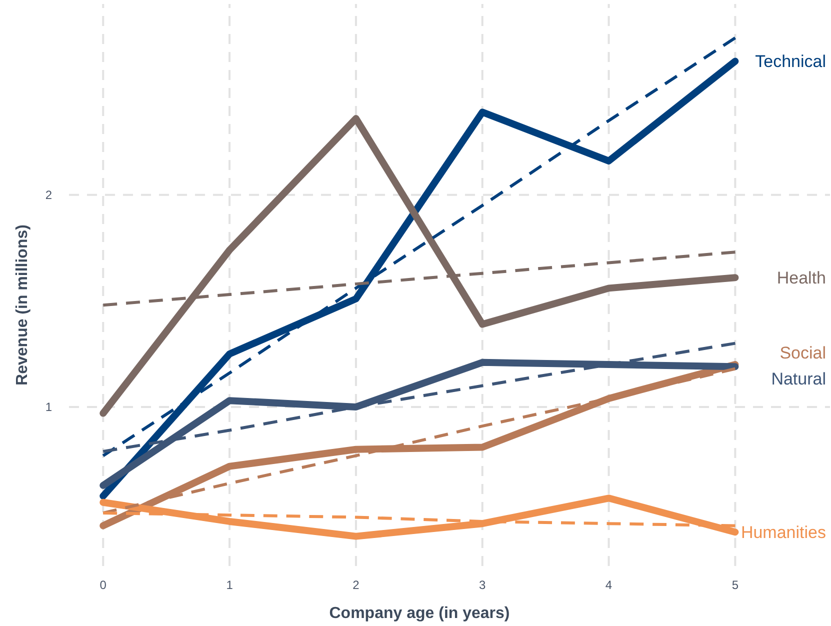  Describe the element at coordinates (22, 305) in the screenshot. I see `y-axis-title: Revenue (in millions)` at that location.